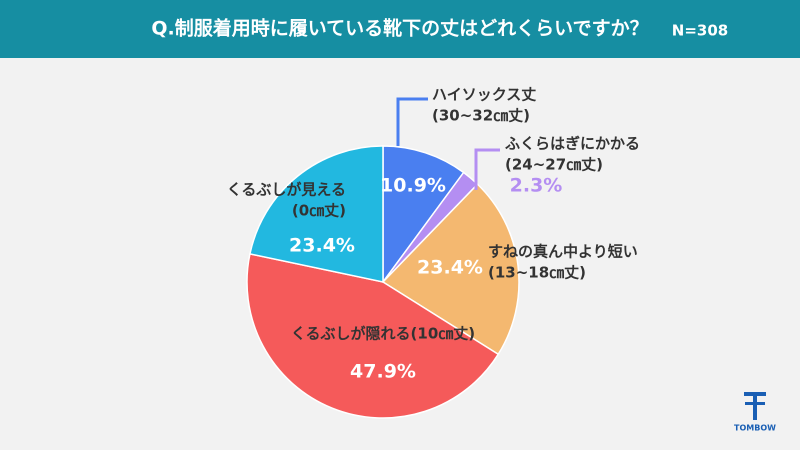 The image size is (800, 450). Describe the element at coordinates (484, 95) in the screenshot. I see `category-label: ハイソックス丈` at that location.